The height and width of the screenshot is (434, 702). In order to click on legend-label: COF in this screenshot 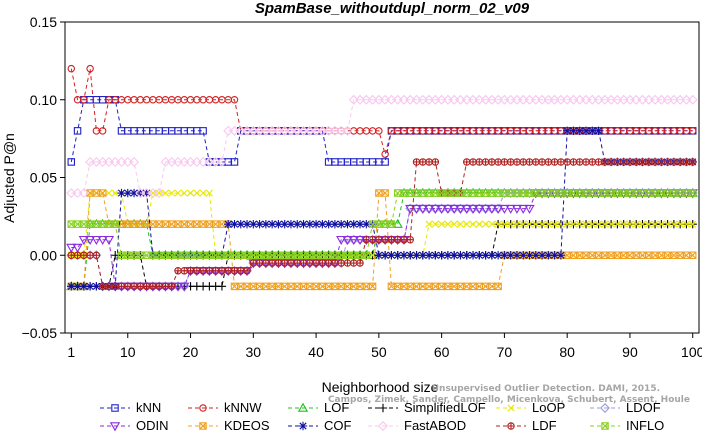, I will do `click(338, 425)`.